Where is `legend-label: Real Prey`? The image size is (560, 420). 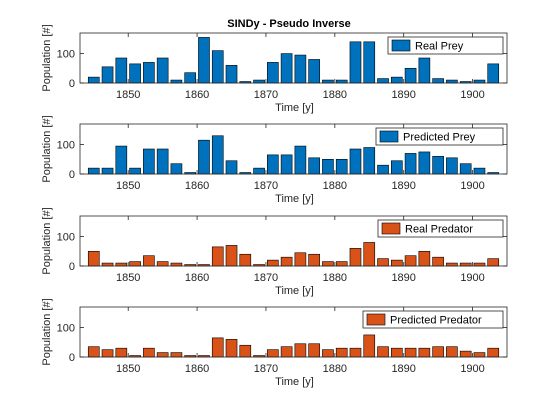
legend-label: Real Prey is located at coordinates (439, 47).